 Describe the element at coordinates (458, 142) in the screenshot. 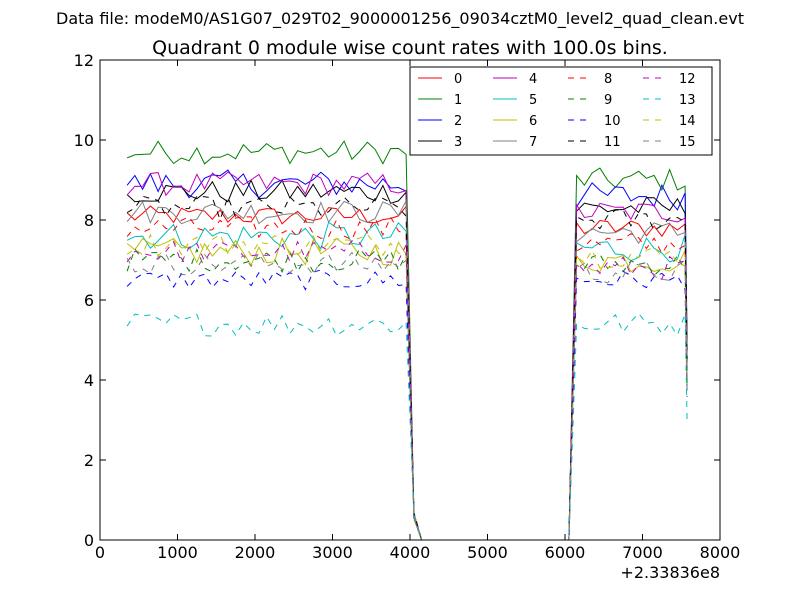

I see `legend-label-3: 3` at that location.